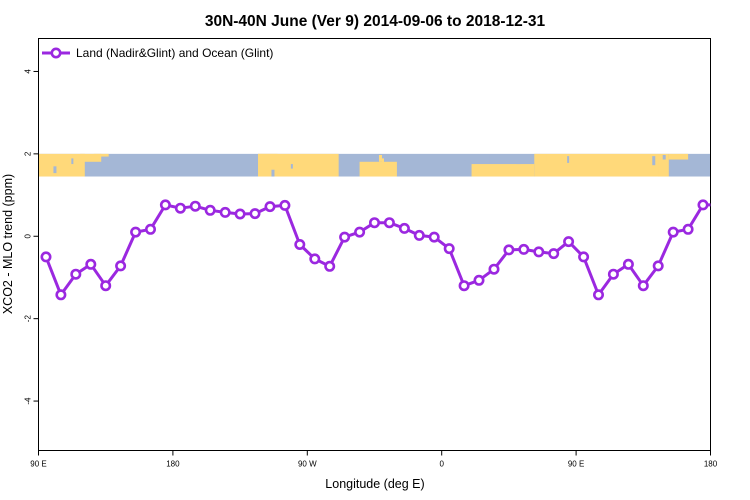 The image size is (750, 500). What do you see at coordinates (28, 71) in the screenshot?
I see `y-tick-label: 4` at bounding box center [28, 71].